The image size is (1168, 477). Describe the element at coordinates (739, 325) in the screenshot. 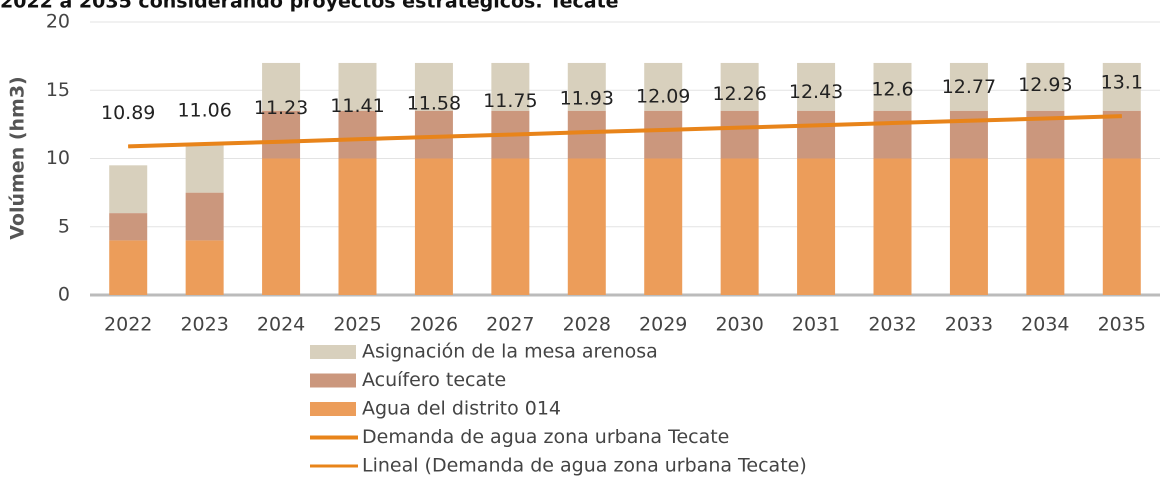

I see `x-tick-label: 2030` at that location.